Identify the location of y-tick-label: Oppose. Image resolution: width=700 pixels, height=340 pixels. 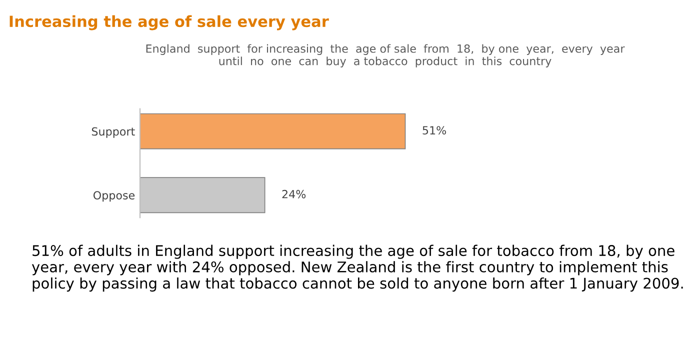
(114, 196).